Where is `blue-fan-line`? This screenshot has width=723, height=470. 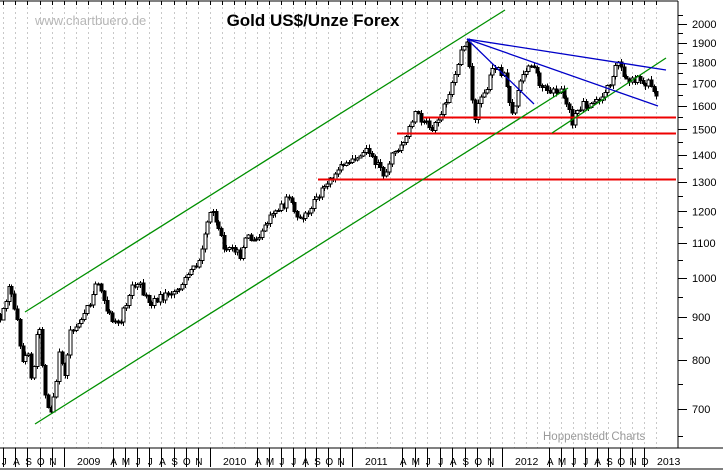 blue-fan-line is located at coordinates (566, 54).